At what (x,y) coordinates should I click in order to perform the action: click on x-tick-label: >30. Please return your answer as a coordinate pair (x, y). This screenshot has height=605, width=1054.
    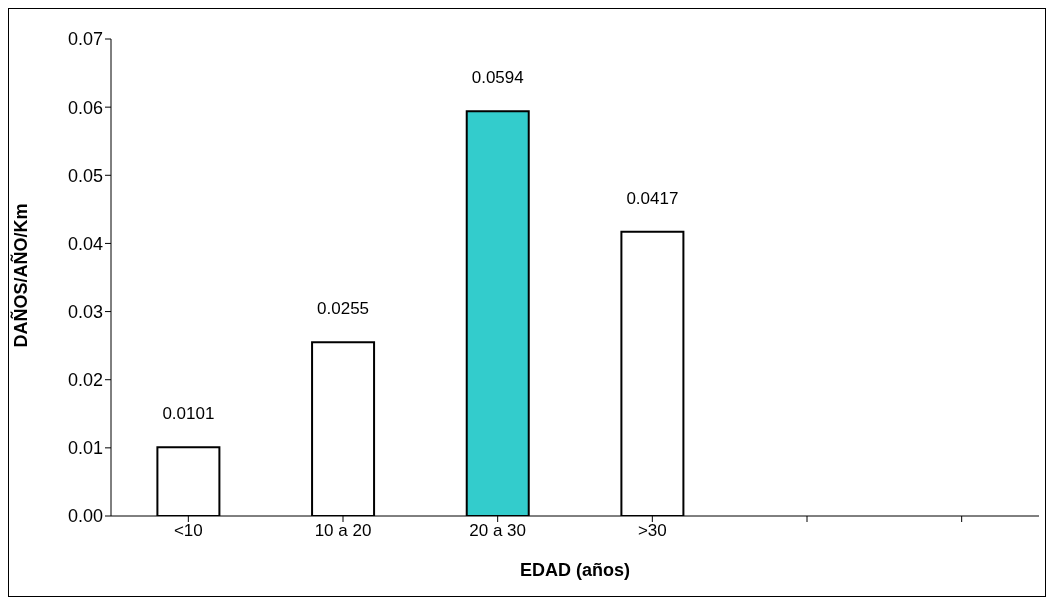
    Looking at the image, I should click on (652, 531).